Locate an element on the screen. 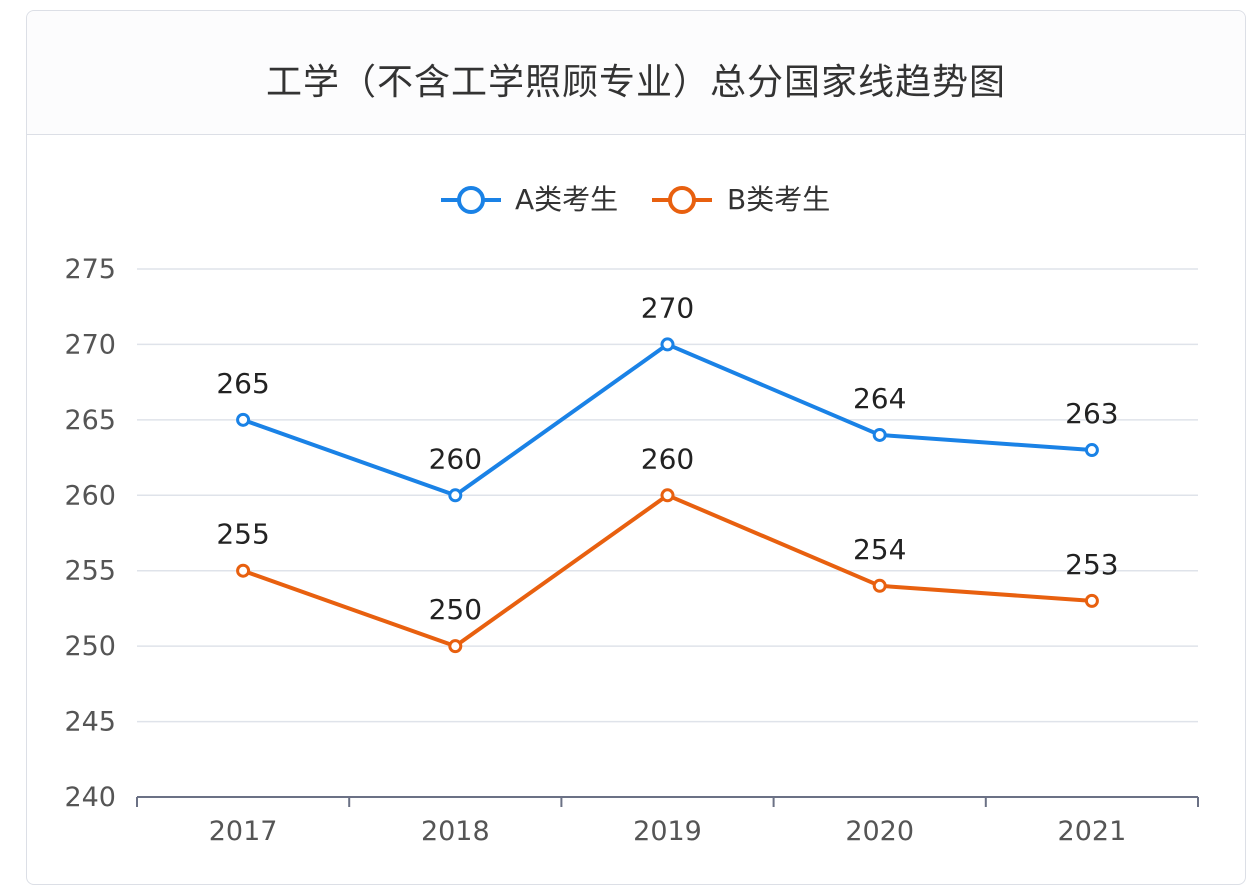 Image resolution: width=1252 pixels, height=890 pixels. legend-item-2: B类考生 is located at coordinates (741, 199).